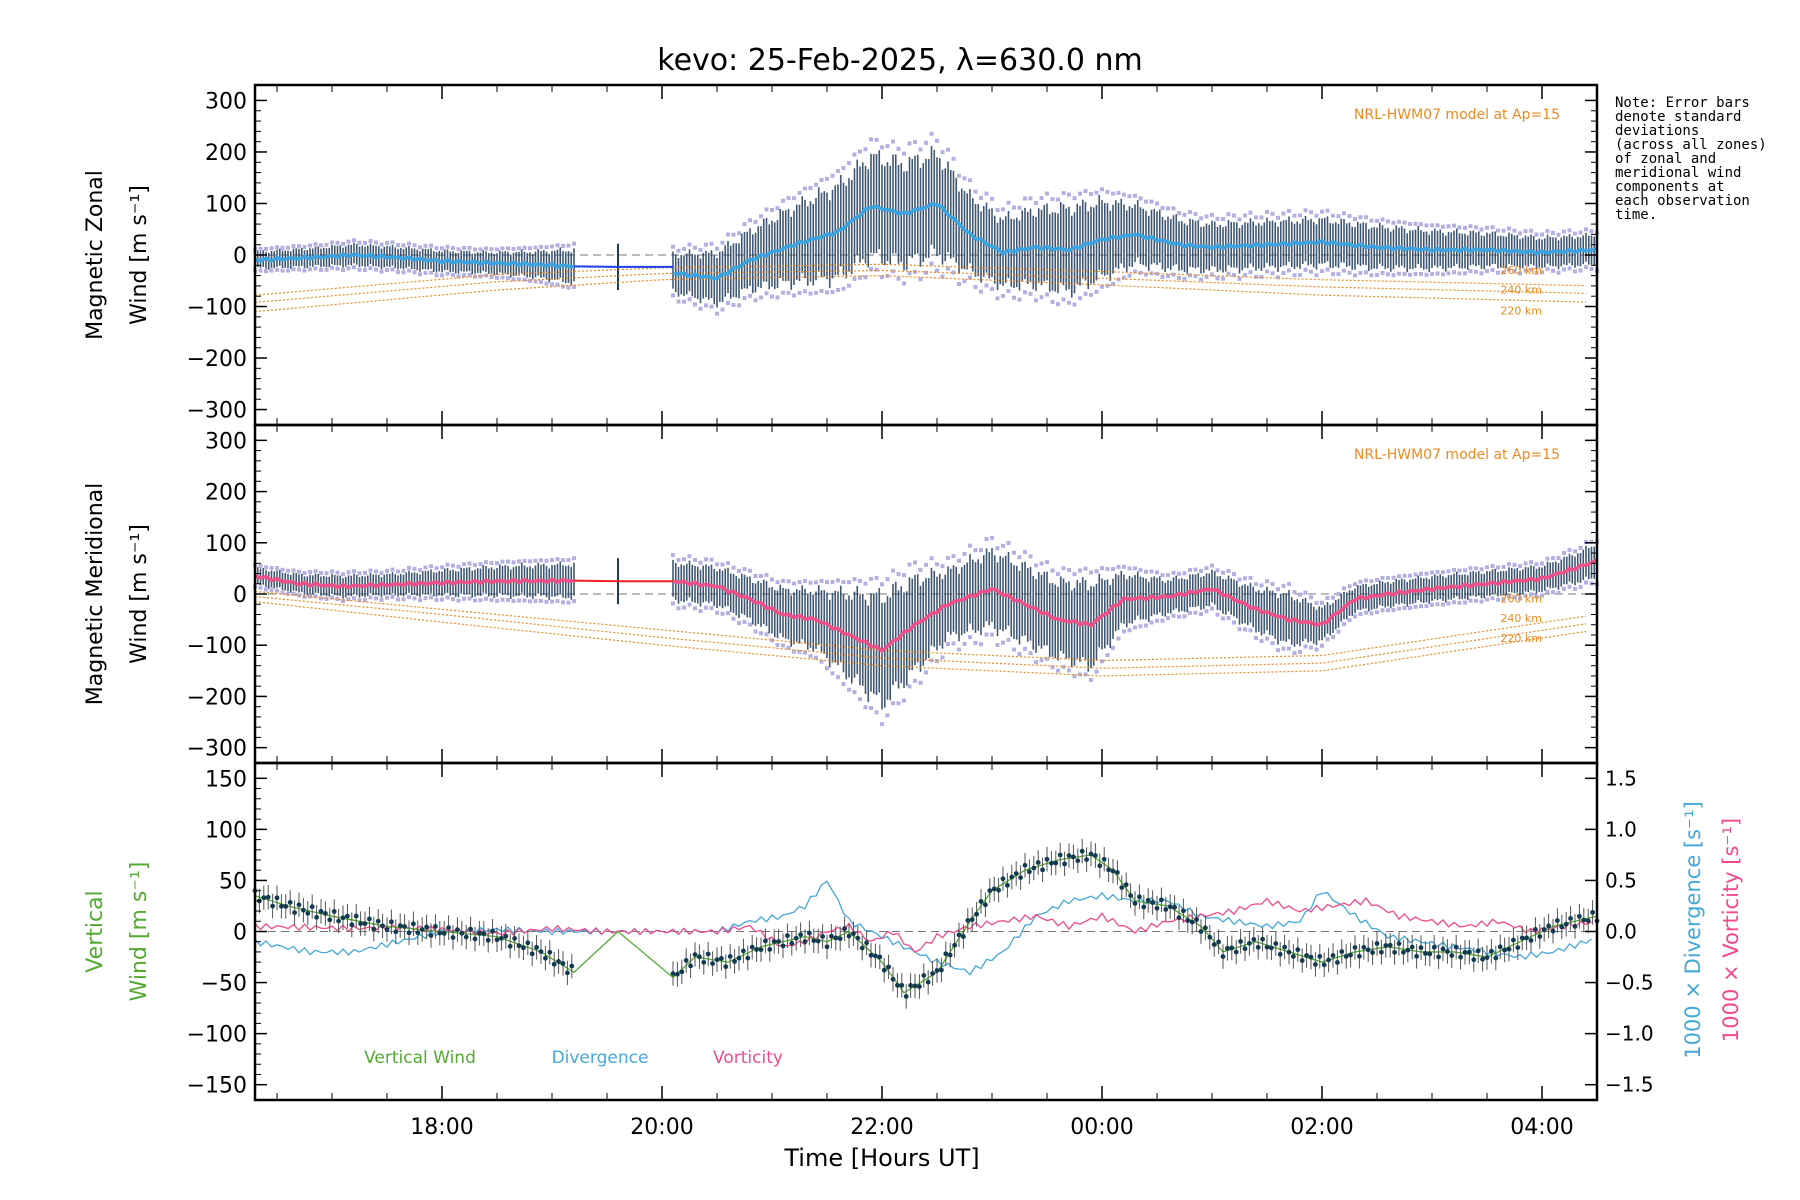 The image size is (1800, 1200). I want to click on right-y-tick-label: −1.5, so click(1629, 1085).